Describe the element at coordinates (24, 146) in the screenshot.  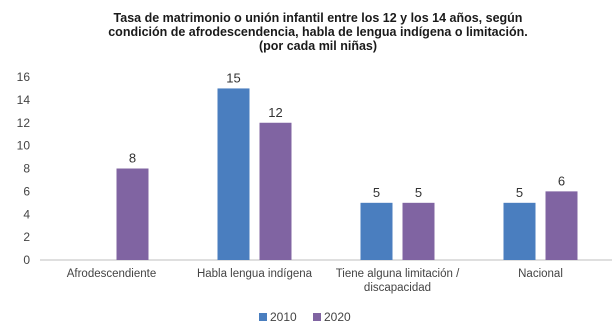
I see `y-tick-label: 10` at that location.